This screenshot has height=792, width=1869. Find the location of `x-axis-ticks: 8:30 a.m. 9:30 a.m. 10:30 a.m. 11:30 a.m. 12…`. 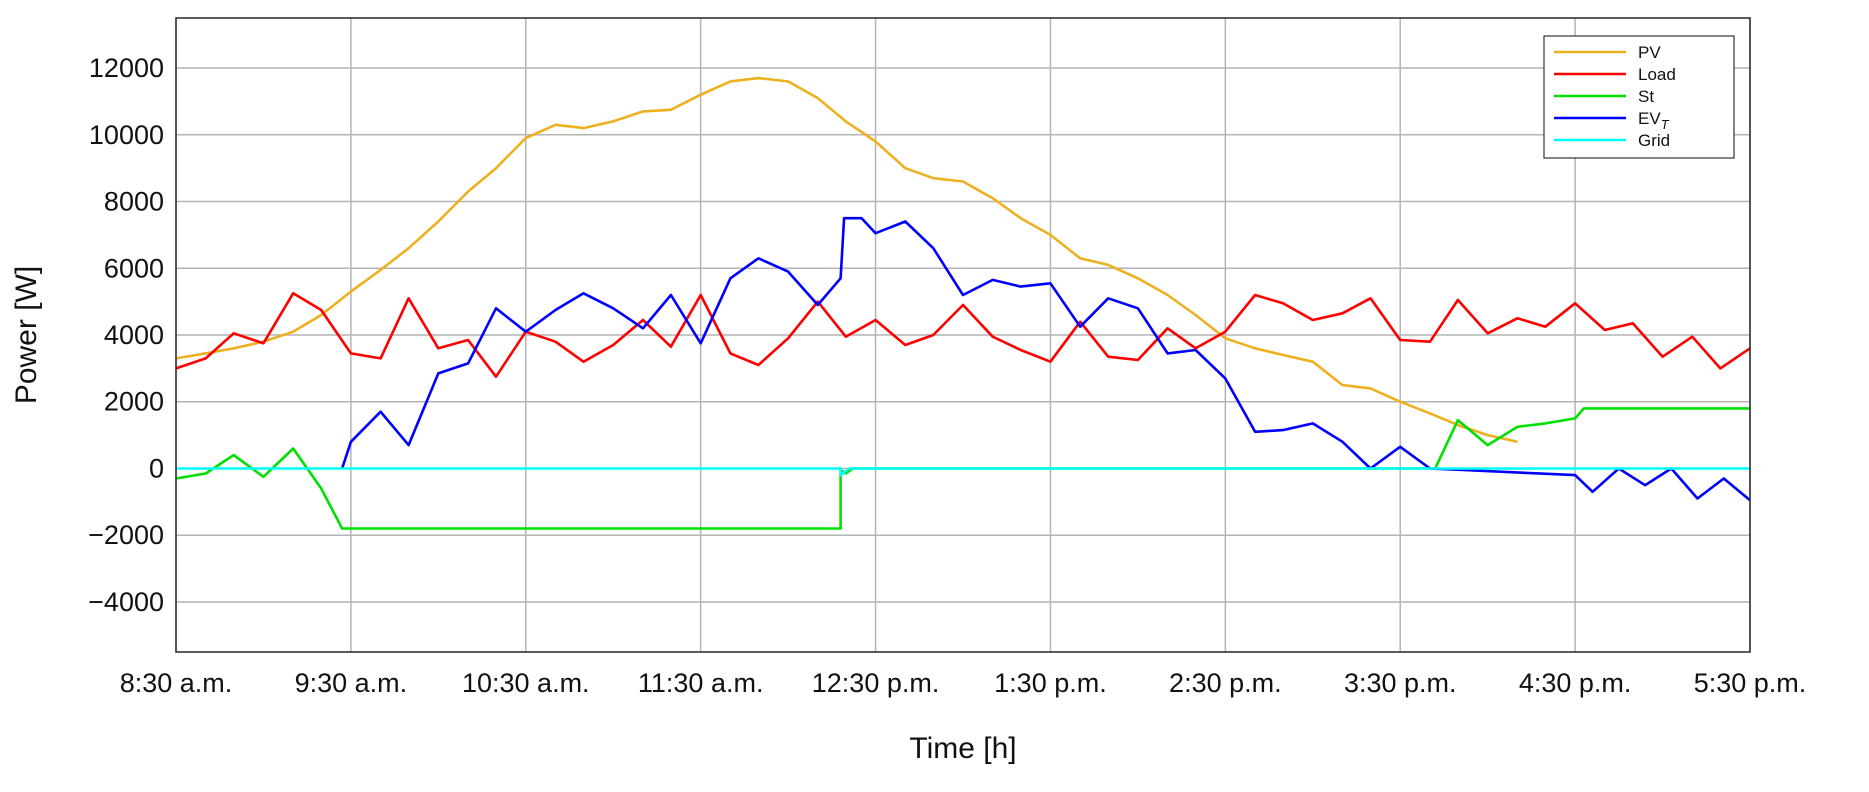

x-axis-ticks: 8:30 a.m. 9:30 a.m. 10:30 a.m. 11:30 a.m. 12… is located at coordinates (963, 683).